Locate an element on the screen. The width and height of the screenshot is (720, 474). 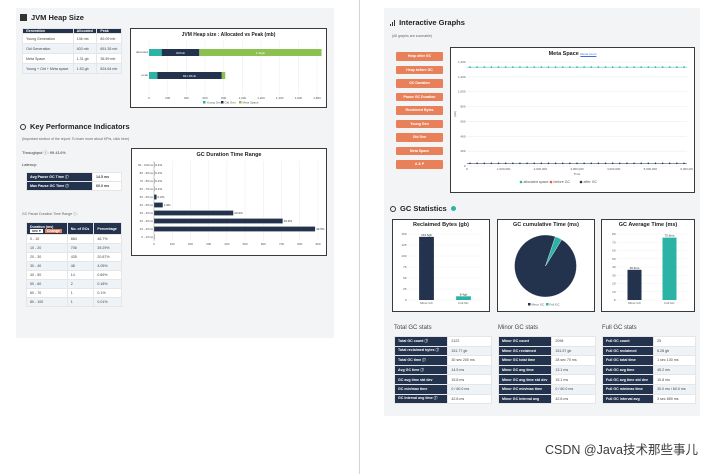
sec-select: sec ▾ is located at coordinates (36, 230).